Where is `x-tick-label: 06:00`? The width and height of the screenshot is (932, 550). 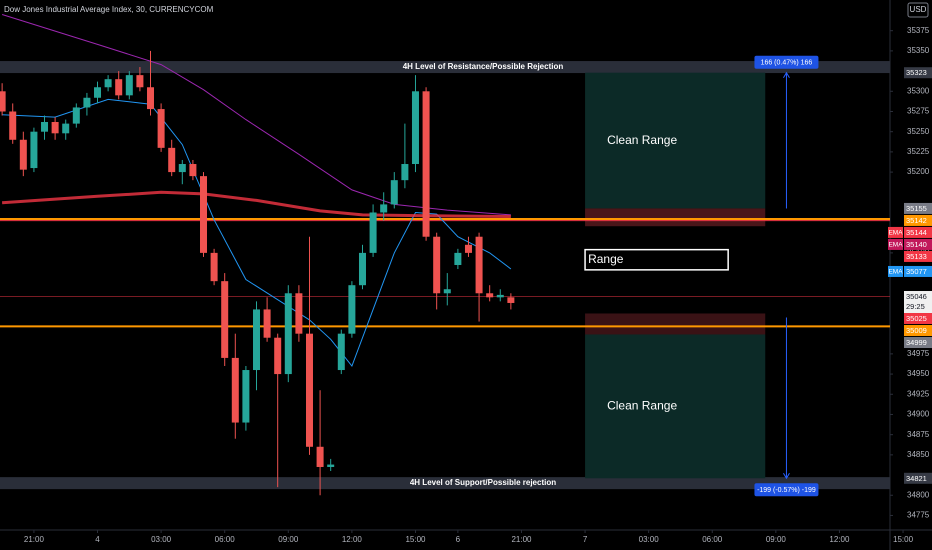
x-tick-label: 06:00 is located at coordinates (225, 539).